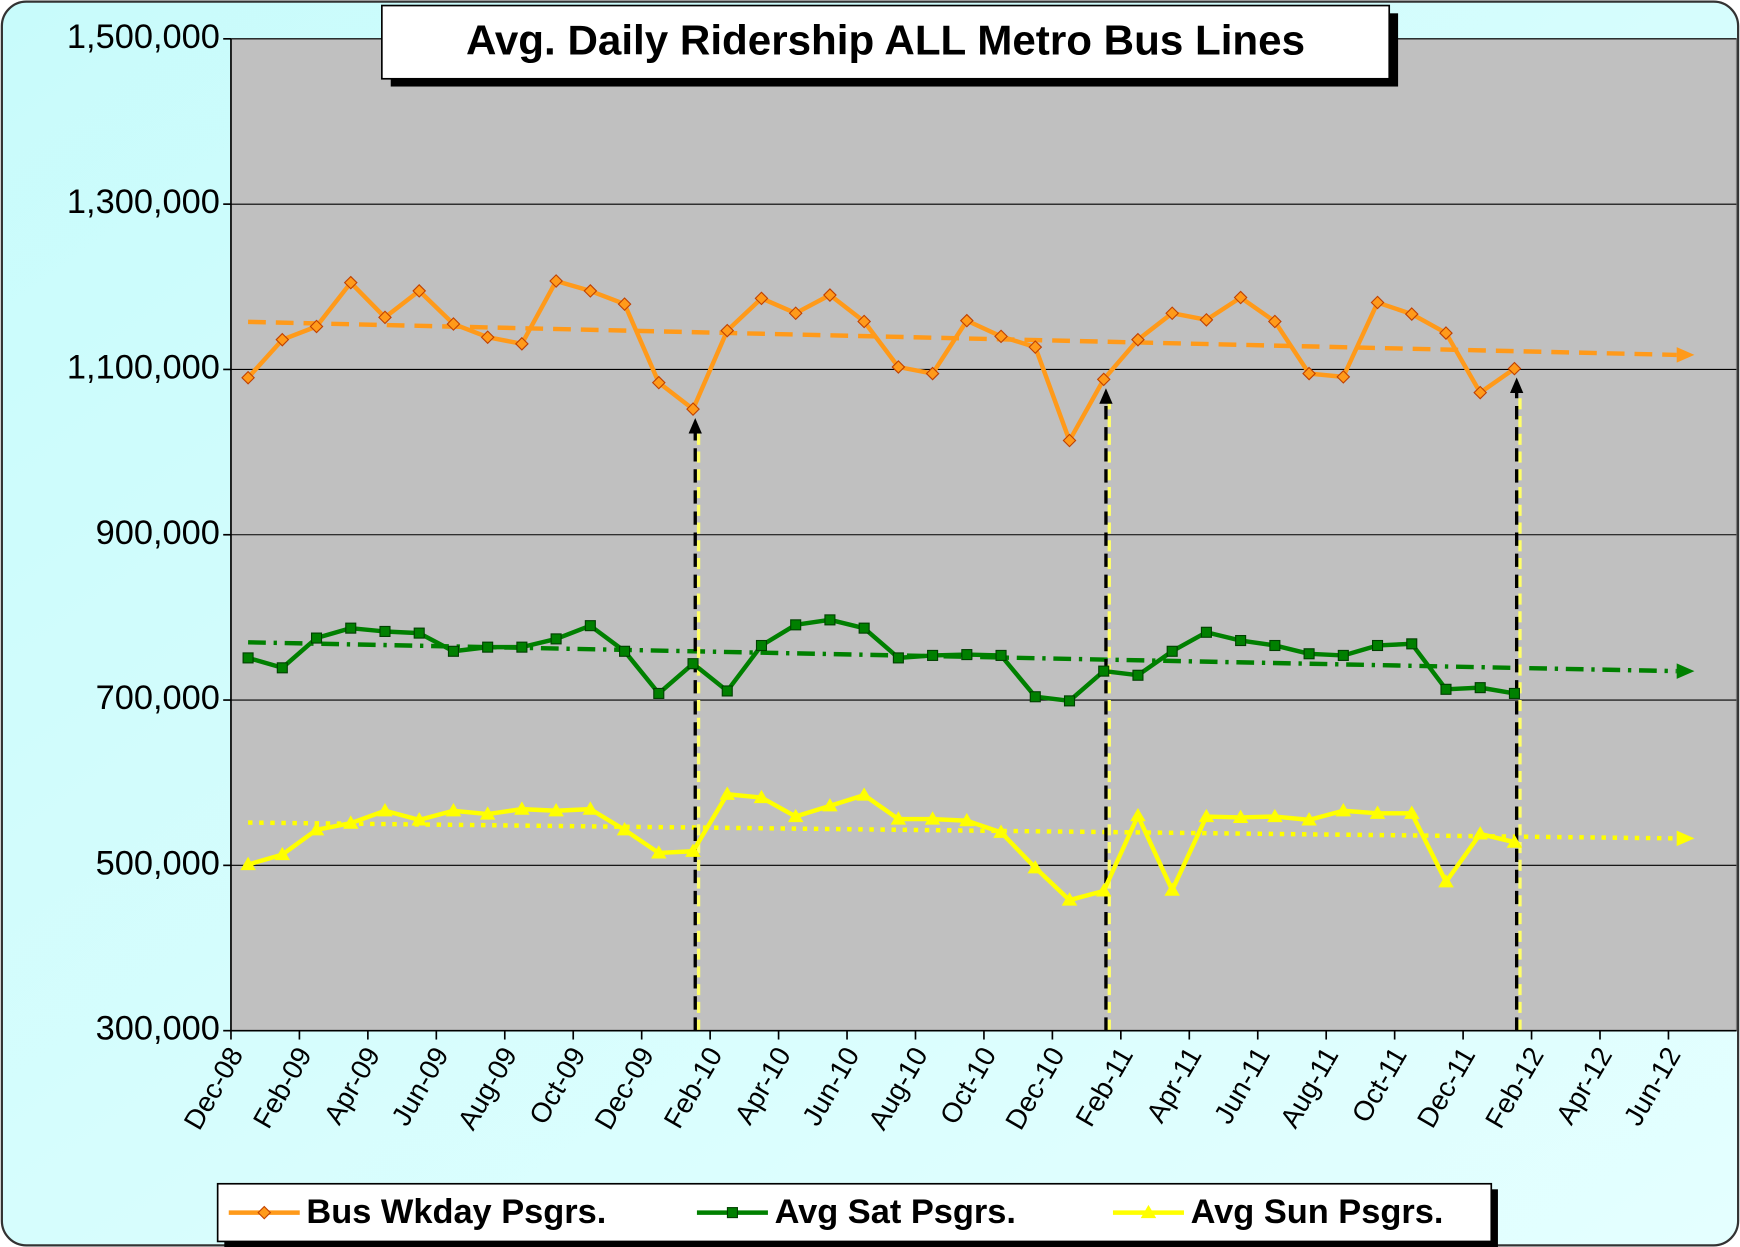  I want to click on y-tick-label: 700,000, so click(158, 698).